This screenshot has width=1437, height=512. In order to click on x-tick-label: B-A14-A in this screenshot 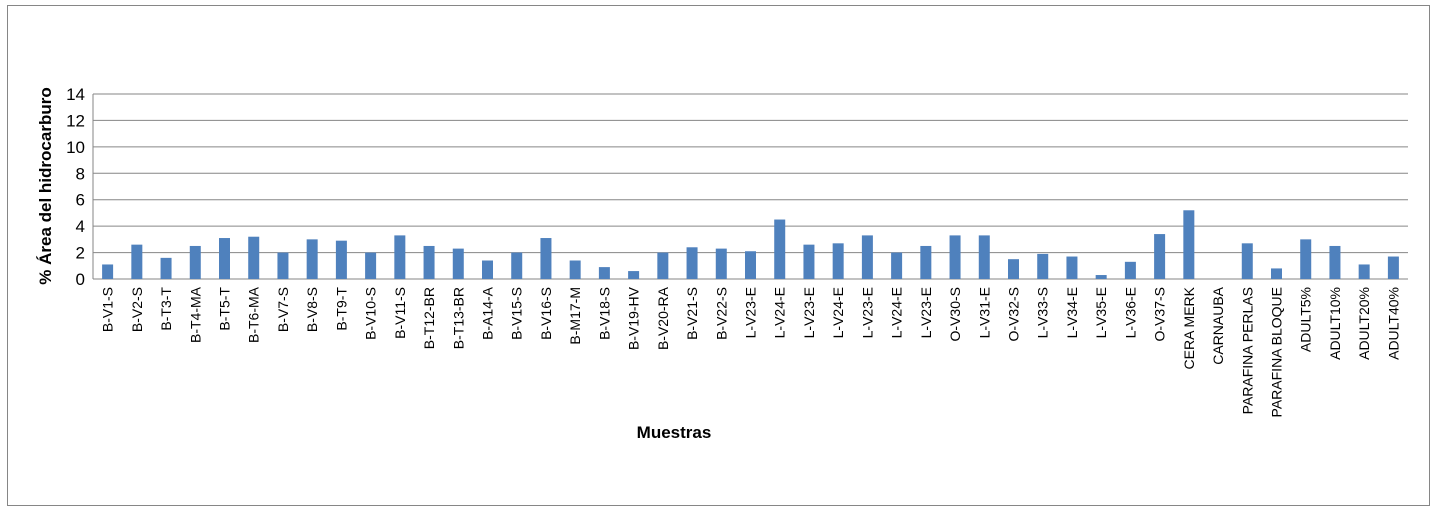, I will do `click(488, 313)`.